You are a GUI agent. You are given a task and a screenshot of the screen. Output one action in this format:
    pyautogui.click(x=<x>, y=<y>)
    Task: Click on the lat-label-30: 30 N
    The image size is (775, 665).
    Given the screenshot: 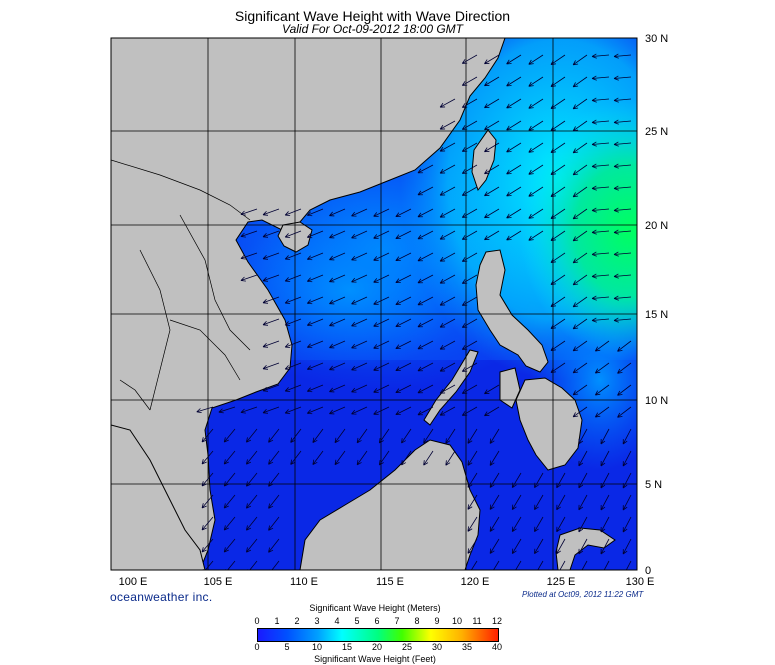 What is the action you would take?
    pyautogui.click(x=656, y=39)
    